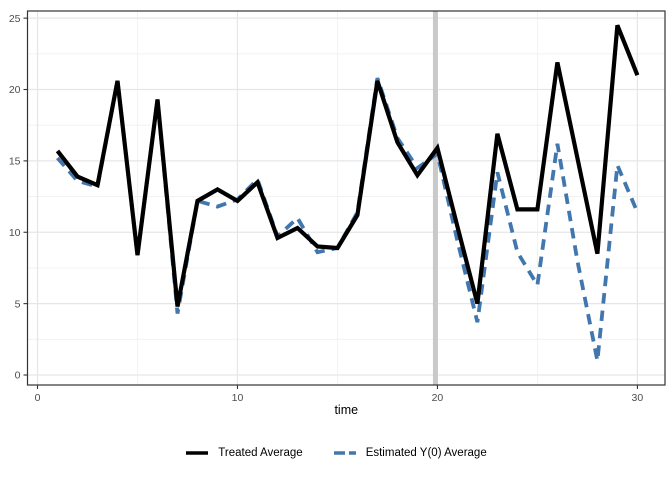  I want to click on legend-item-treated: Treated Average, so click(244, 453).